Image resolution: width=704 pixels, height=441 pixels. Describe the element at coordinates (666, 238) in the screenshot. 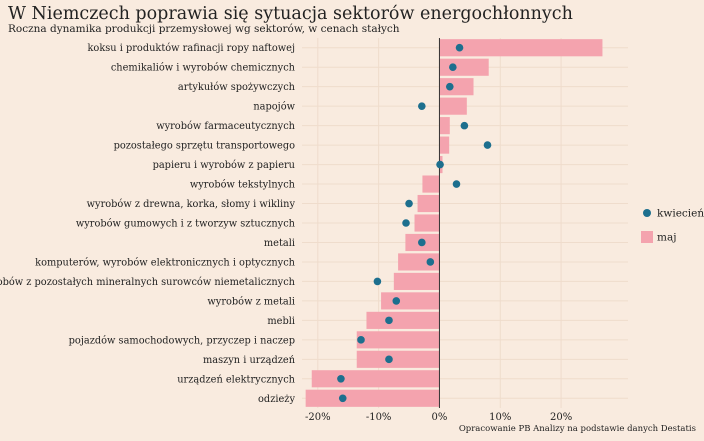

I see `legend-label: maj` at that location.